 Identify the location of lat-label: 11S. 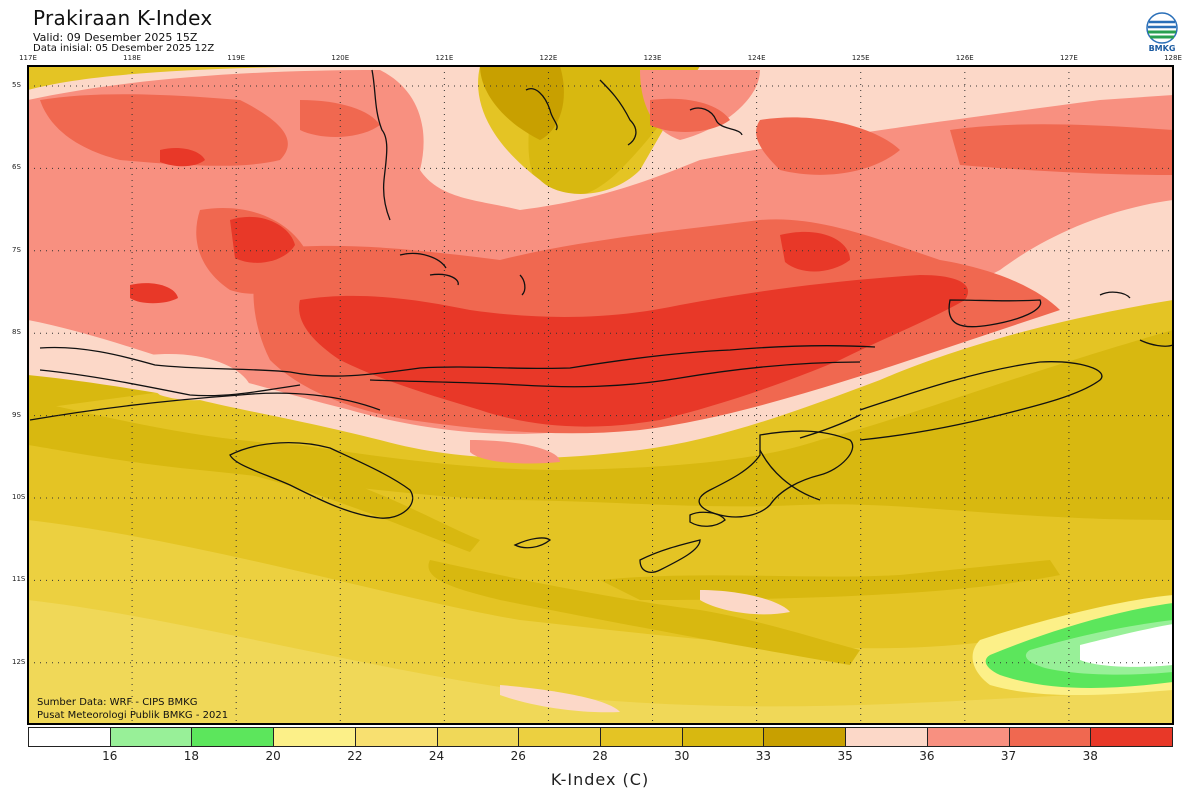
(19, 579).